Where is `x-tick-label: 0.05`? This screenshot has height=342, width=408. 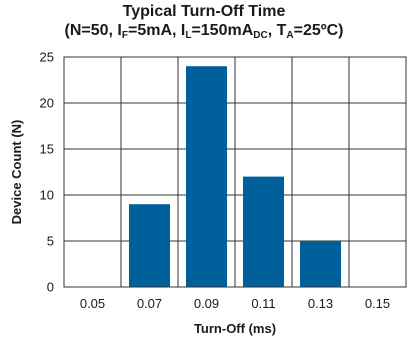
x-tick-label: 0.05 is located at coordinates (92, 303).